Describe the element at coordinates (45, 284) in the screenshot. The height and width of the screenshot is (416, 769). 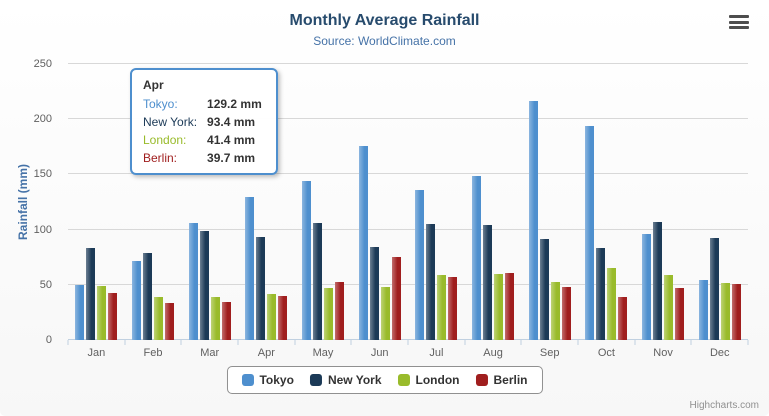
I see `y-axis-tick-label: 50` at that location.